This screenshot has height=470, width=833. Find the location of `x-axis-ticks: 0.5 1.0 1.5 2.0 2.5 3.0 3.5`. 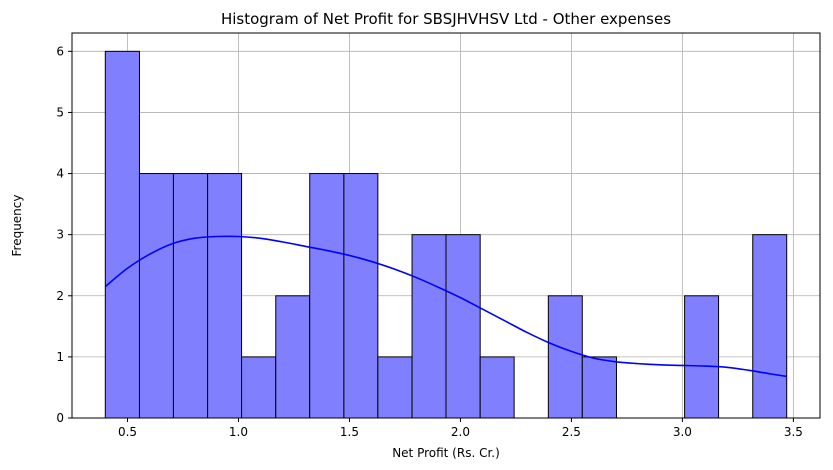

x-axis-ticks: 0.5 1.0 1.5 2.0 2.5 3.0 3.5 is located at coordinates (460, 428).